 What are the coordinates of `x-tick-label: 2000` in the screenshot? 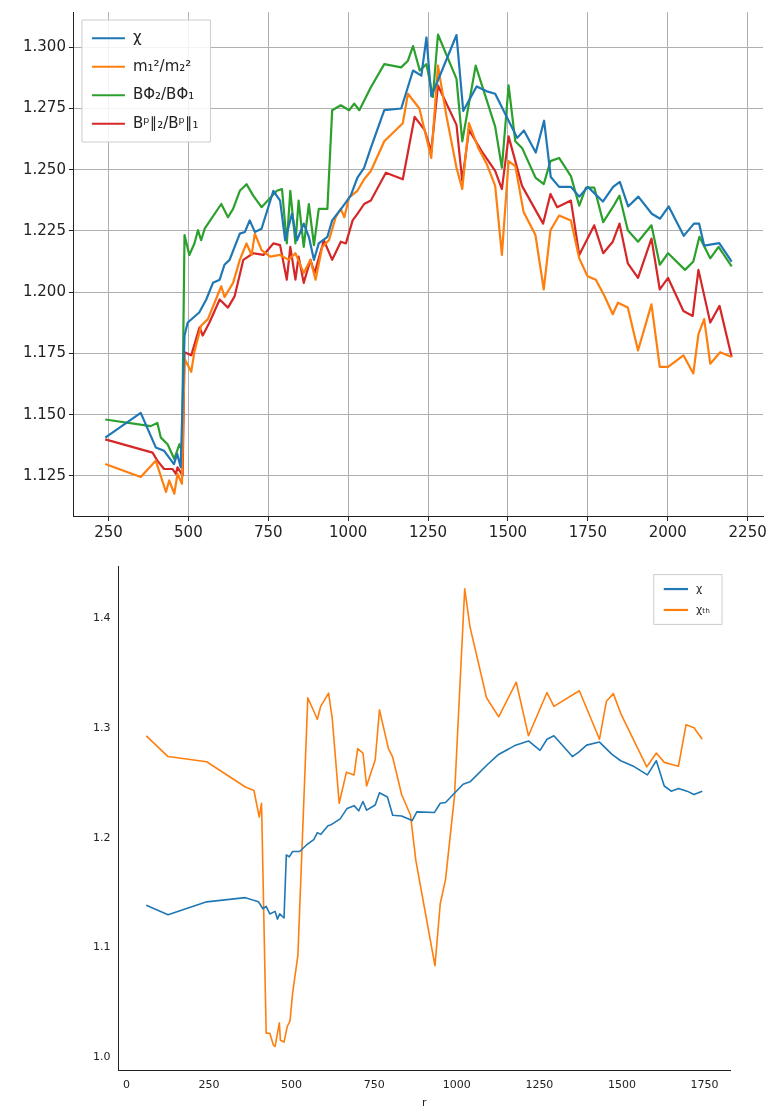 It's located at (667, 531).